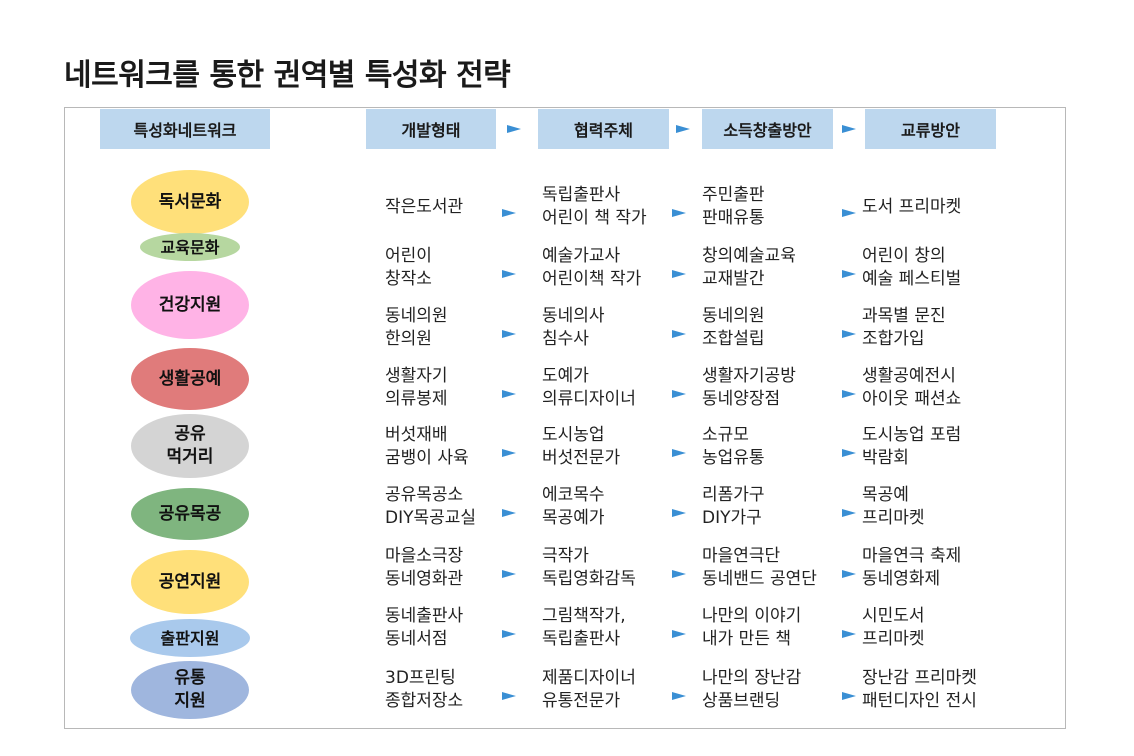 This screenshot has width=1134, height=756. Describe the element at coordinates (190, 247) in the screenshot. I see `network-oval-2: 교육문화` at that location.